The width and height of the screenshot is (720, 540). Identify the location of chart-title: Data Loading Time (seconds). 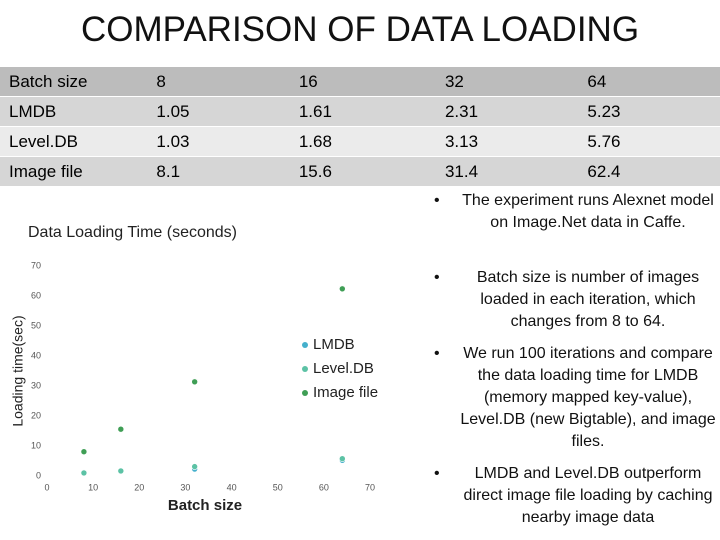
(132, 232).